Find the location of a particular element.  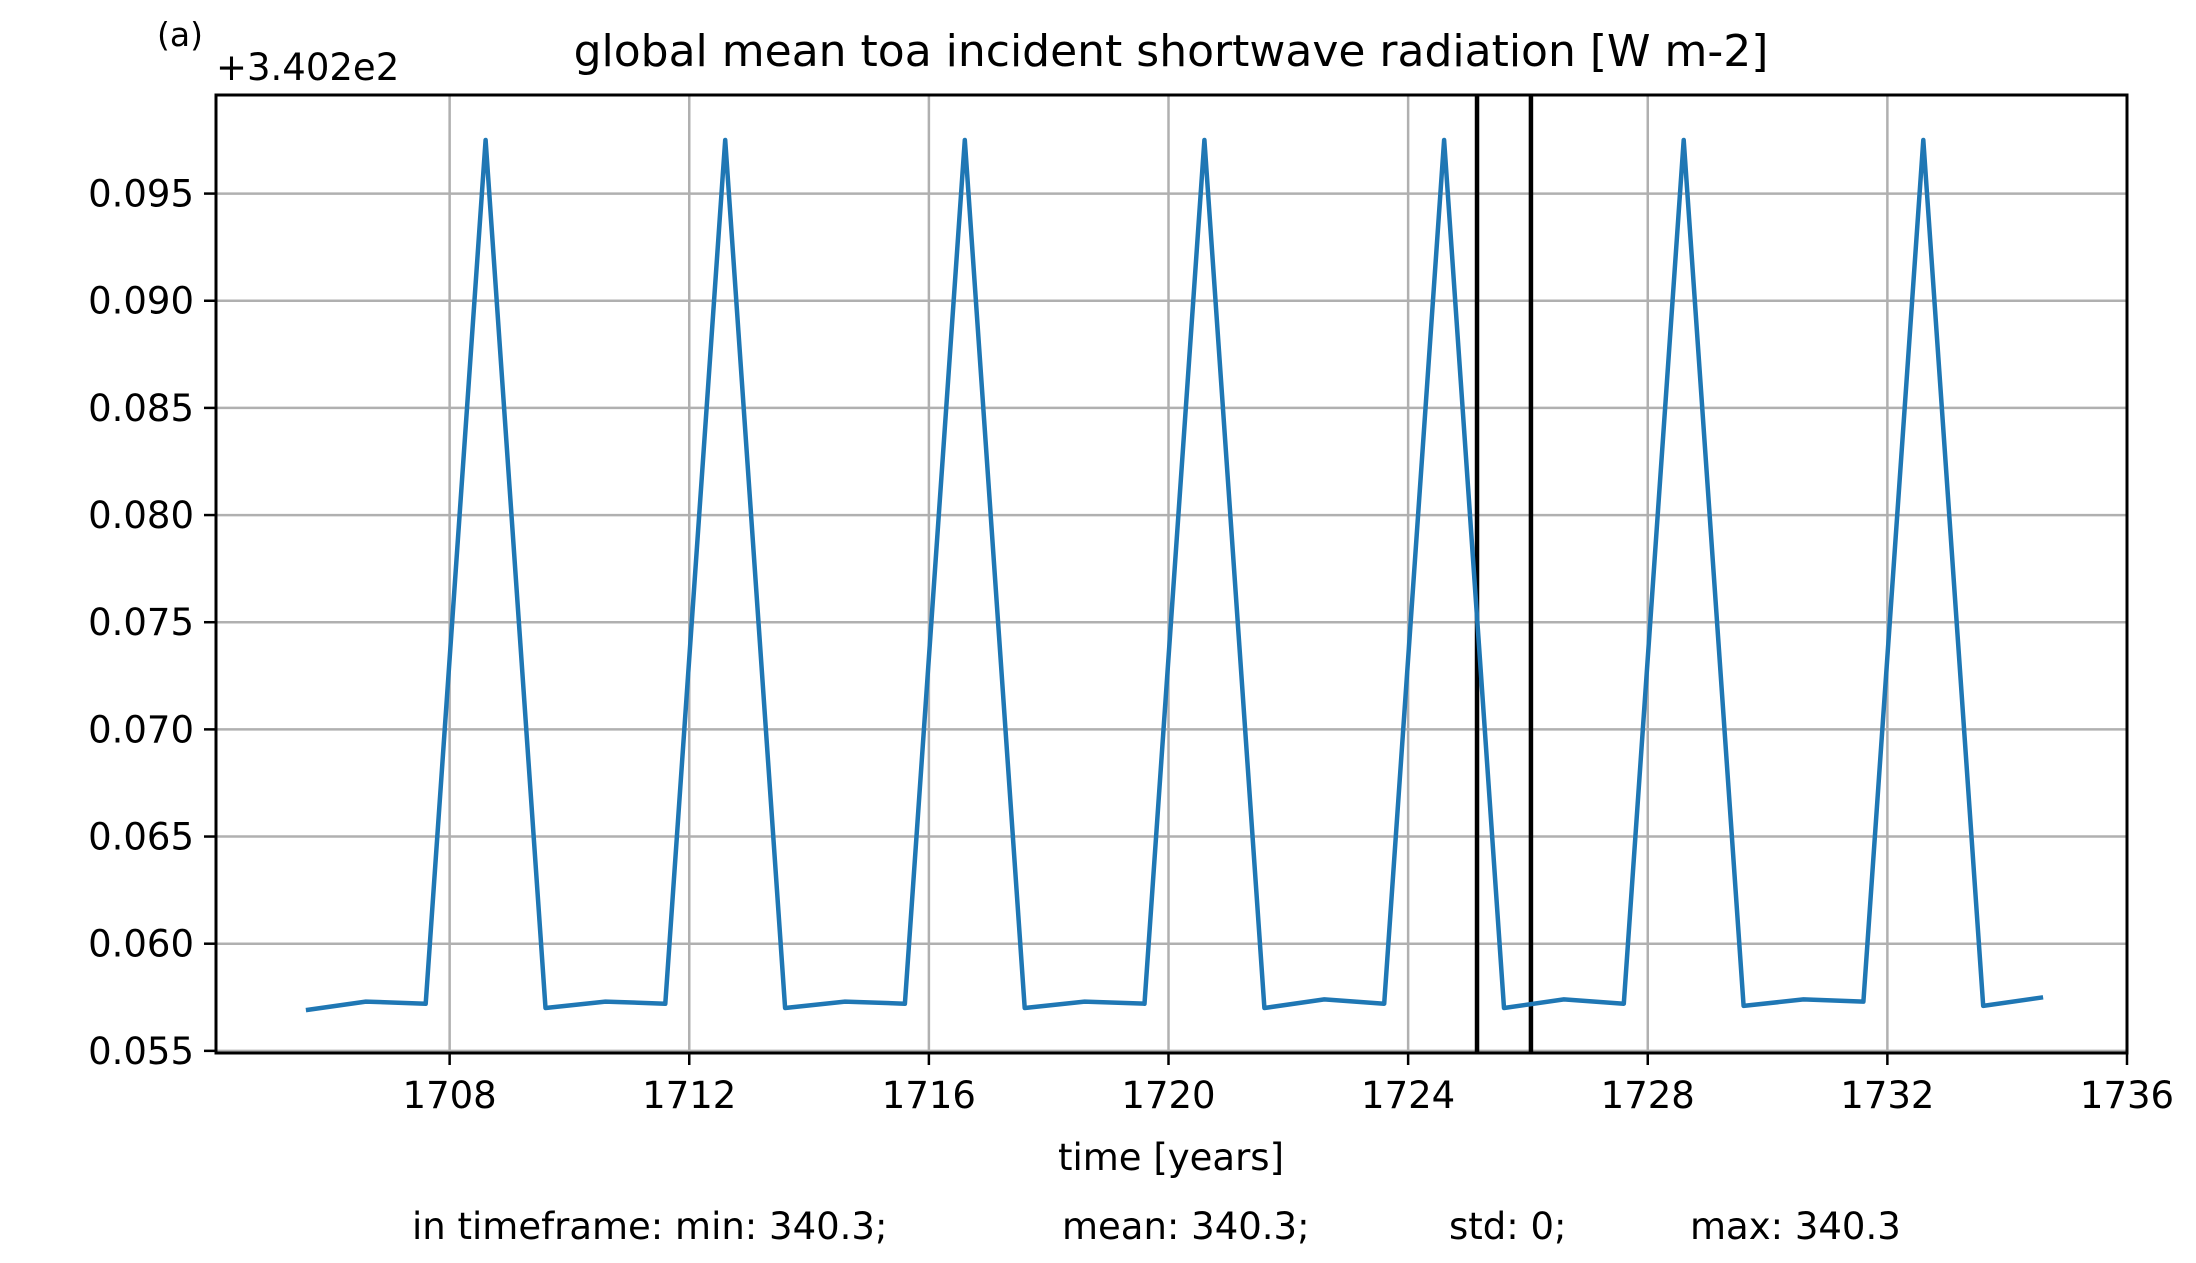

stat-mean: mean: 340.3; is located at coordinates (1186, 1226).